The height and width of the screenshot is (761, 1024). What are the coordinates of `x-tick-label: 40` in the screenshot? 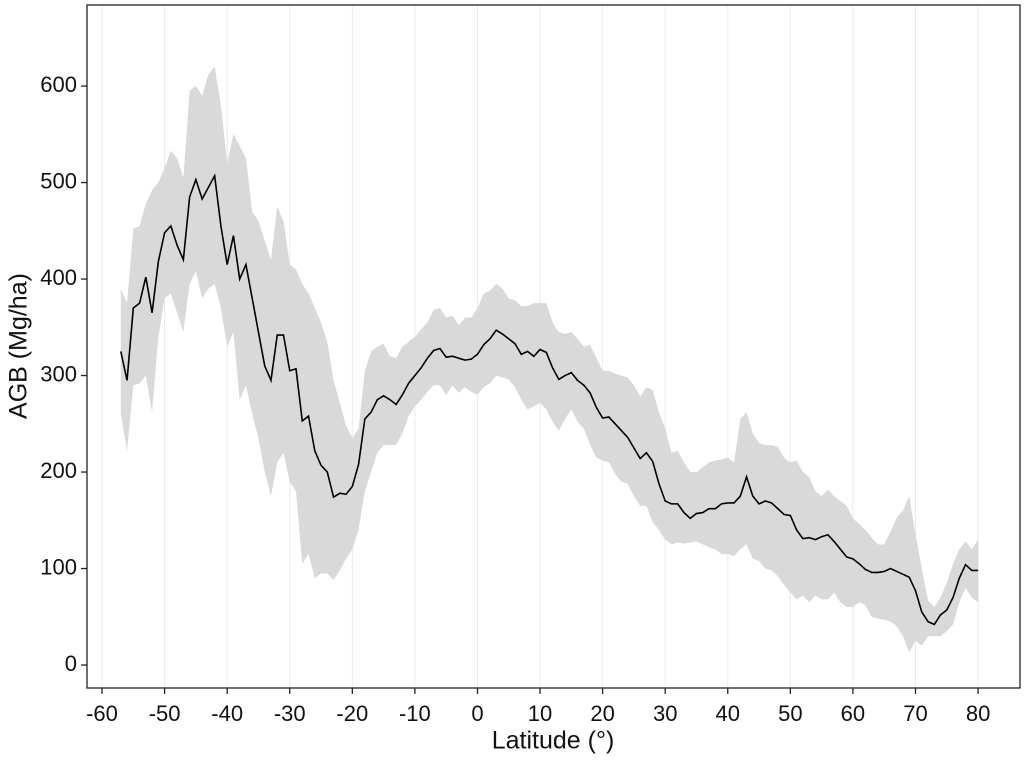 It's located at (728, 713).